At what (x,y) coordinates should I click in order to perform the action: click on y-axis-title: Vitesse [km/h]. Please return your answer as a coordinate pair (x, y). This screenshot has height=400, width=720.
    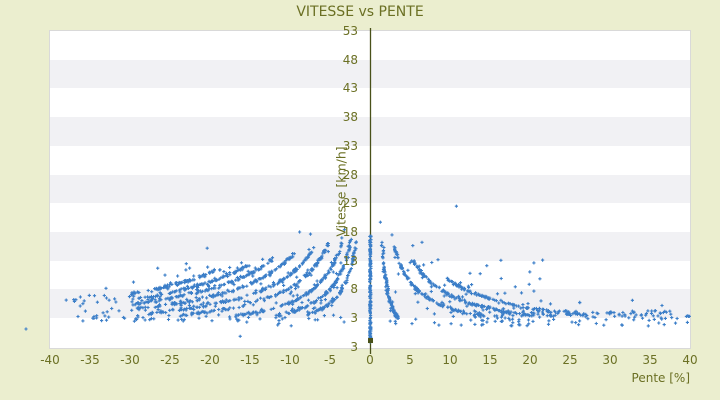
    Looking at the image, I should click on (341, 191).